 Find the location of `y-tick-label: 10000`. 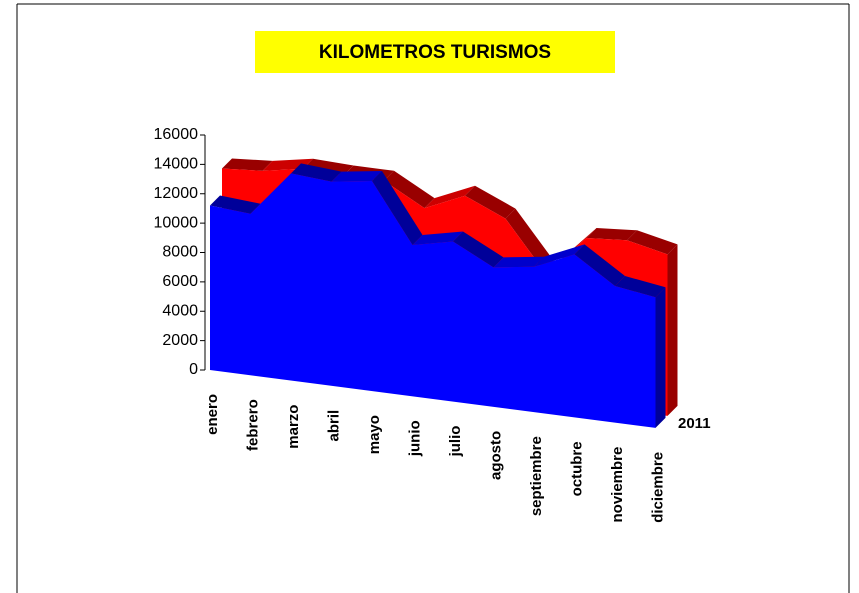

y-tick-label: 10000 is located at coordinates (176, 222).